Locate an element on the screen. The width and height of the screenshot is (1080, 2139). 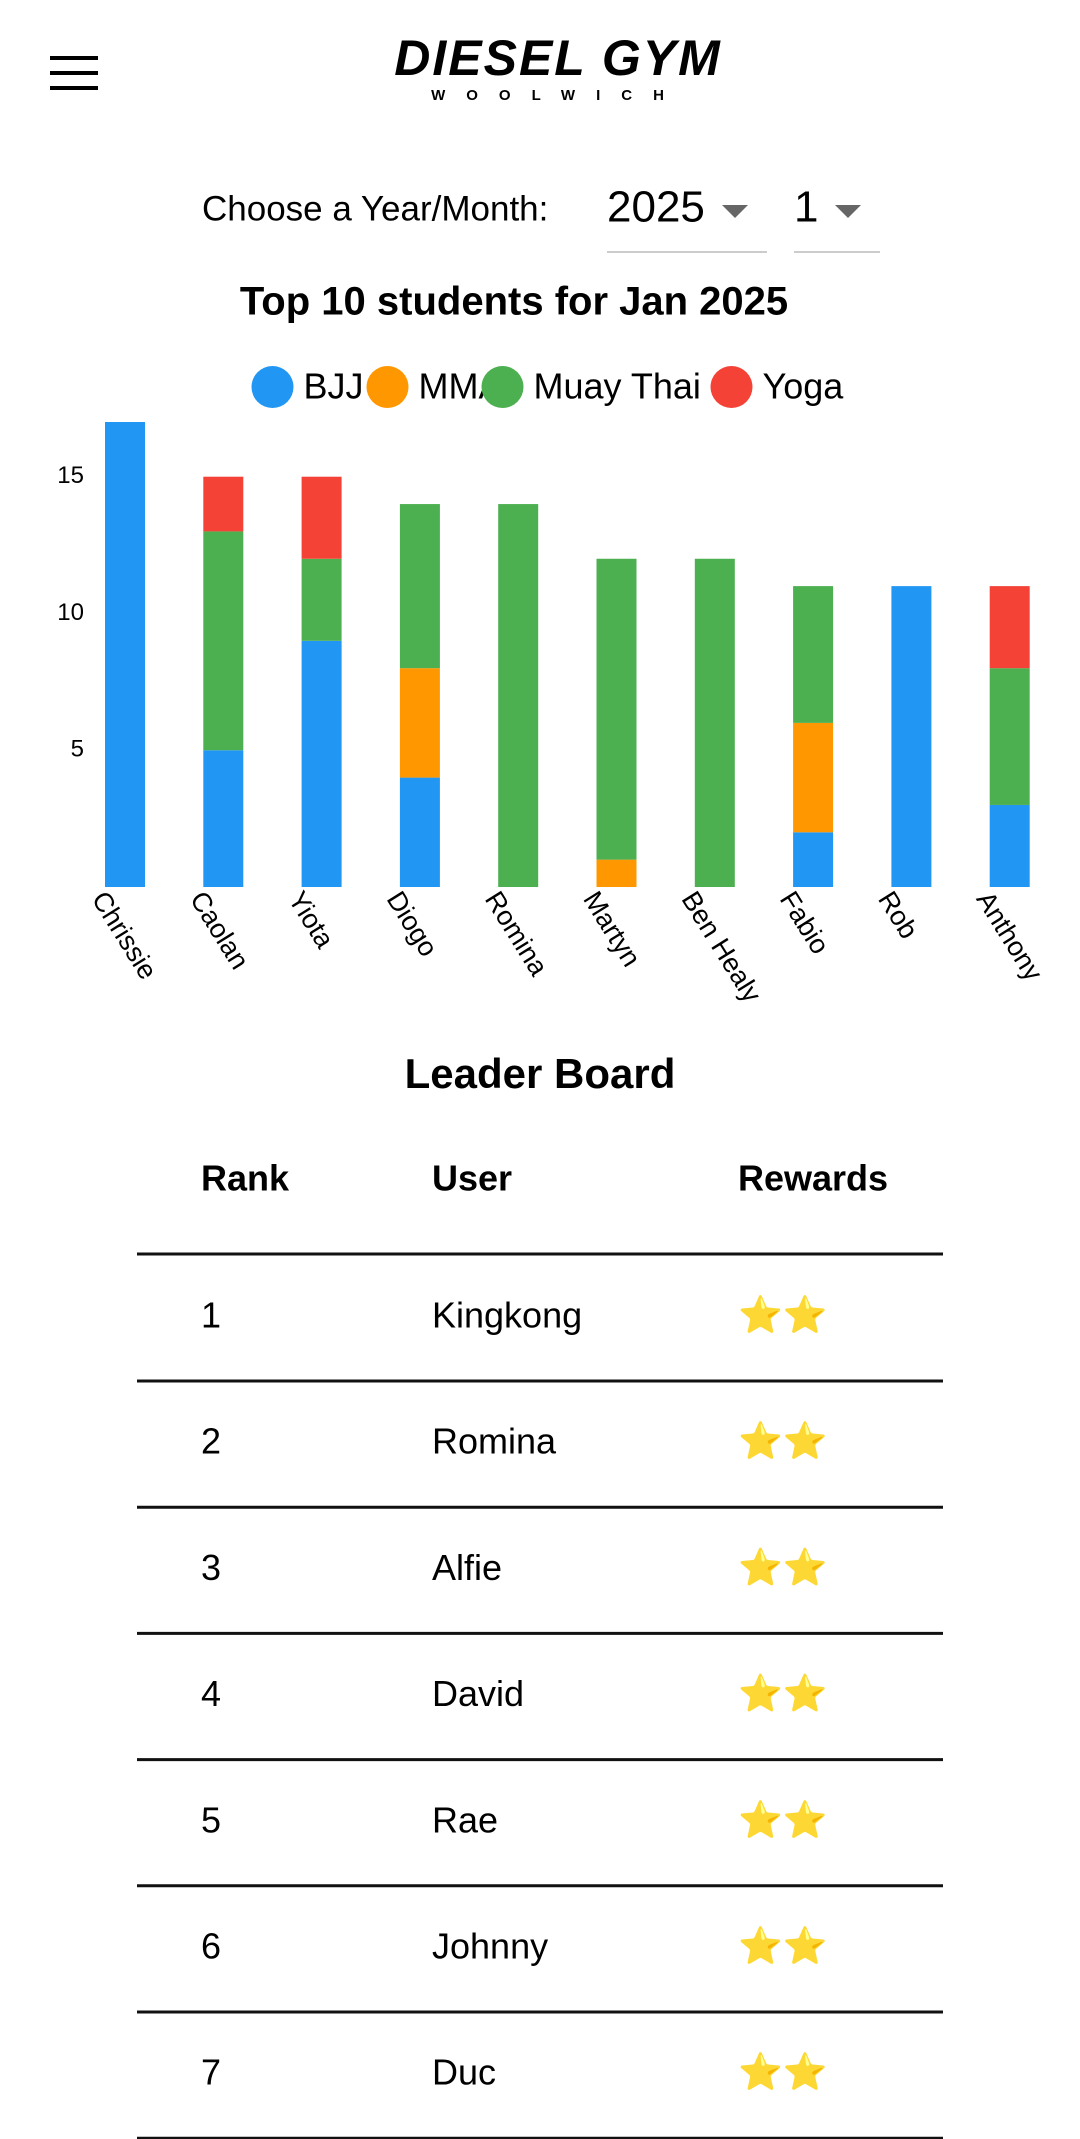
chart-title: Top 10 students for Jan 2025 is located at coordinates (514, 302).